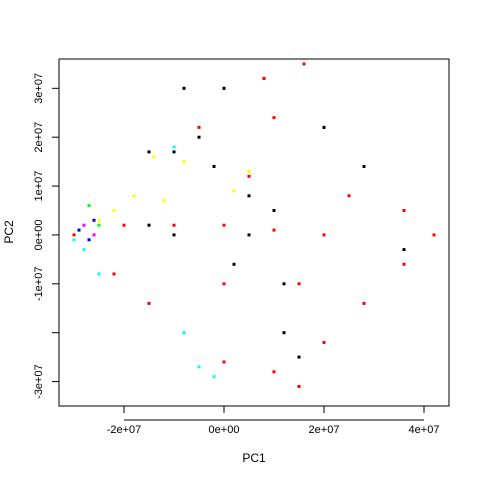 The width and height of the screenshot is (480, 480). I want to click on x-axis: -2e+07 0e+00 2e+07 4e+07, so click(273, 421).